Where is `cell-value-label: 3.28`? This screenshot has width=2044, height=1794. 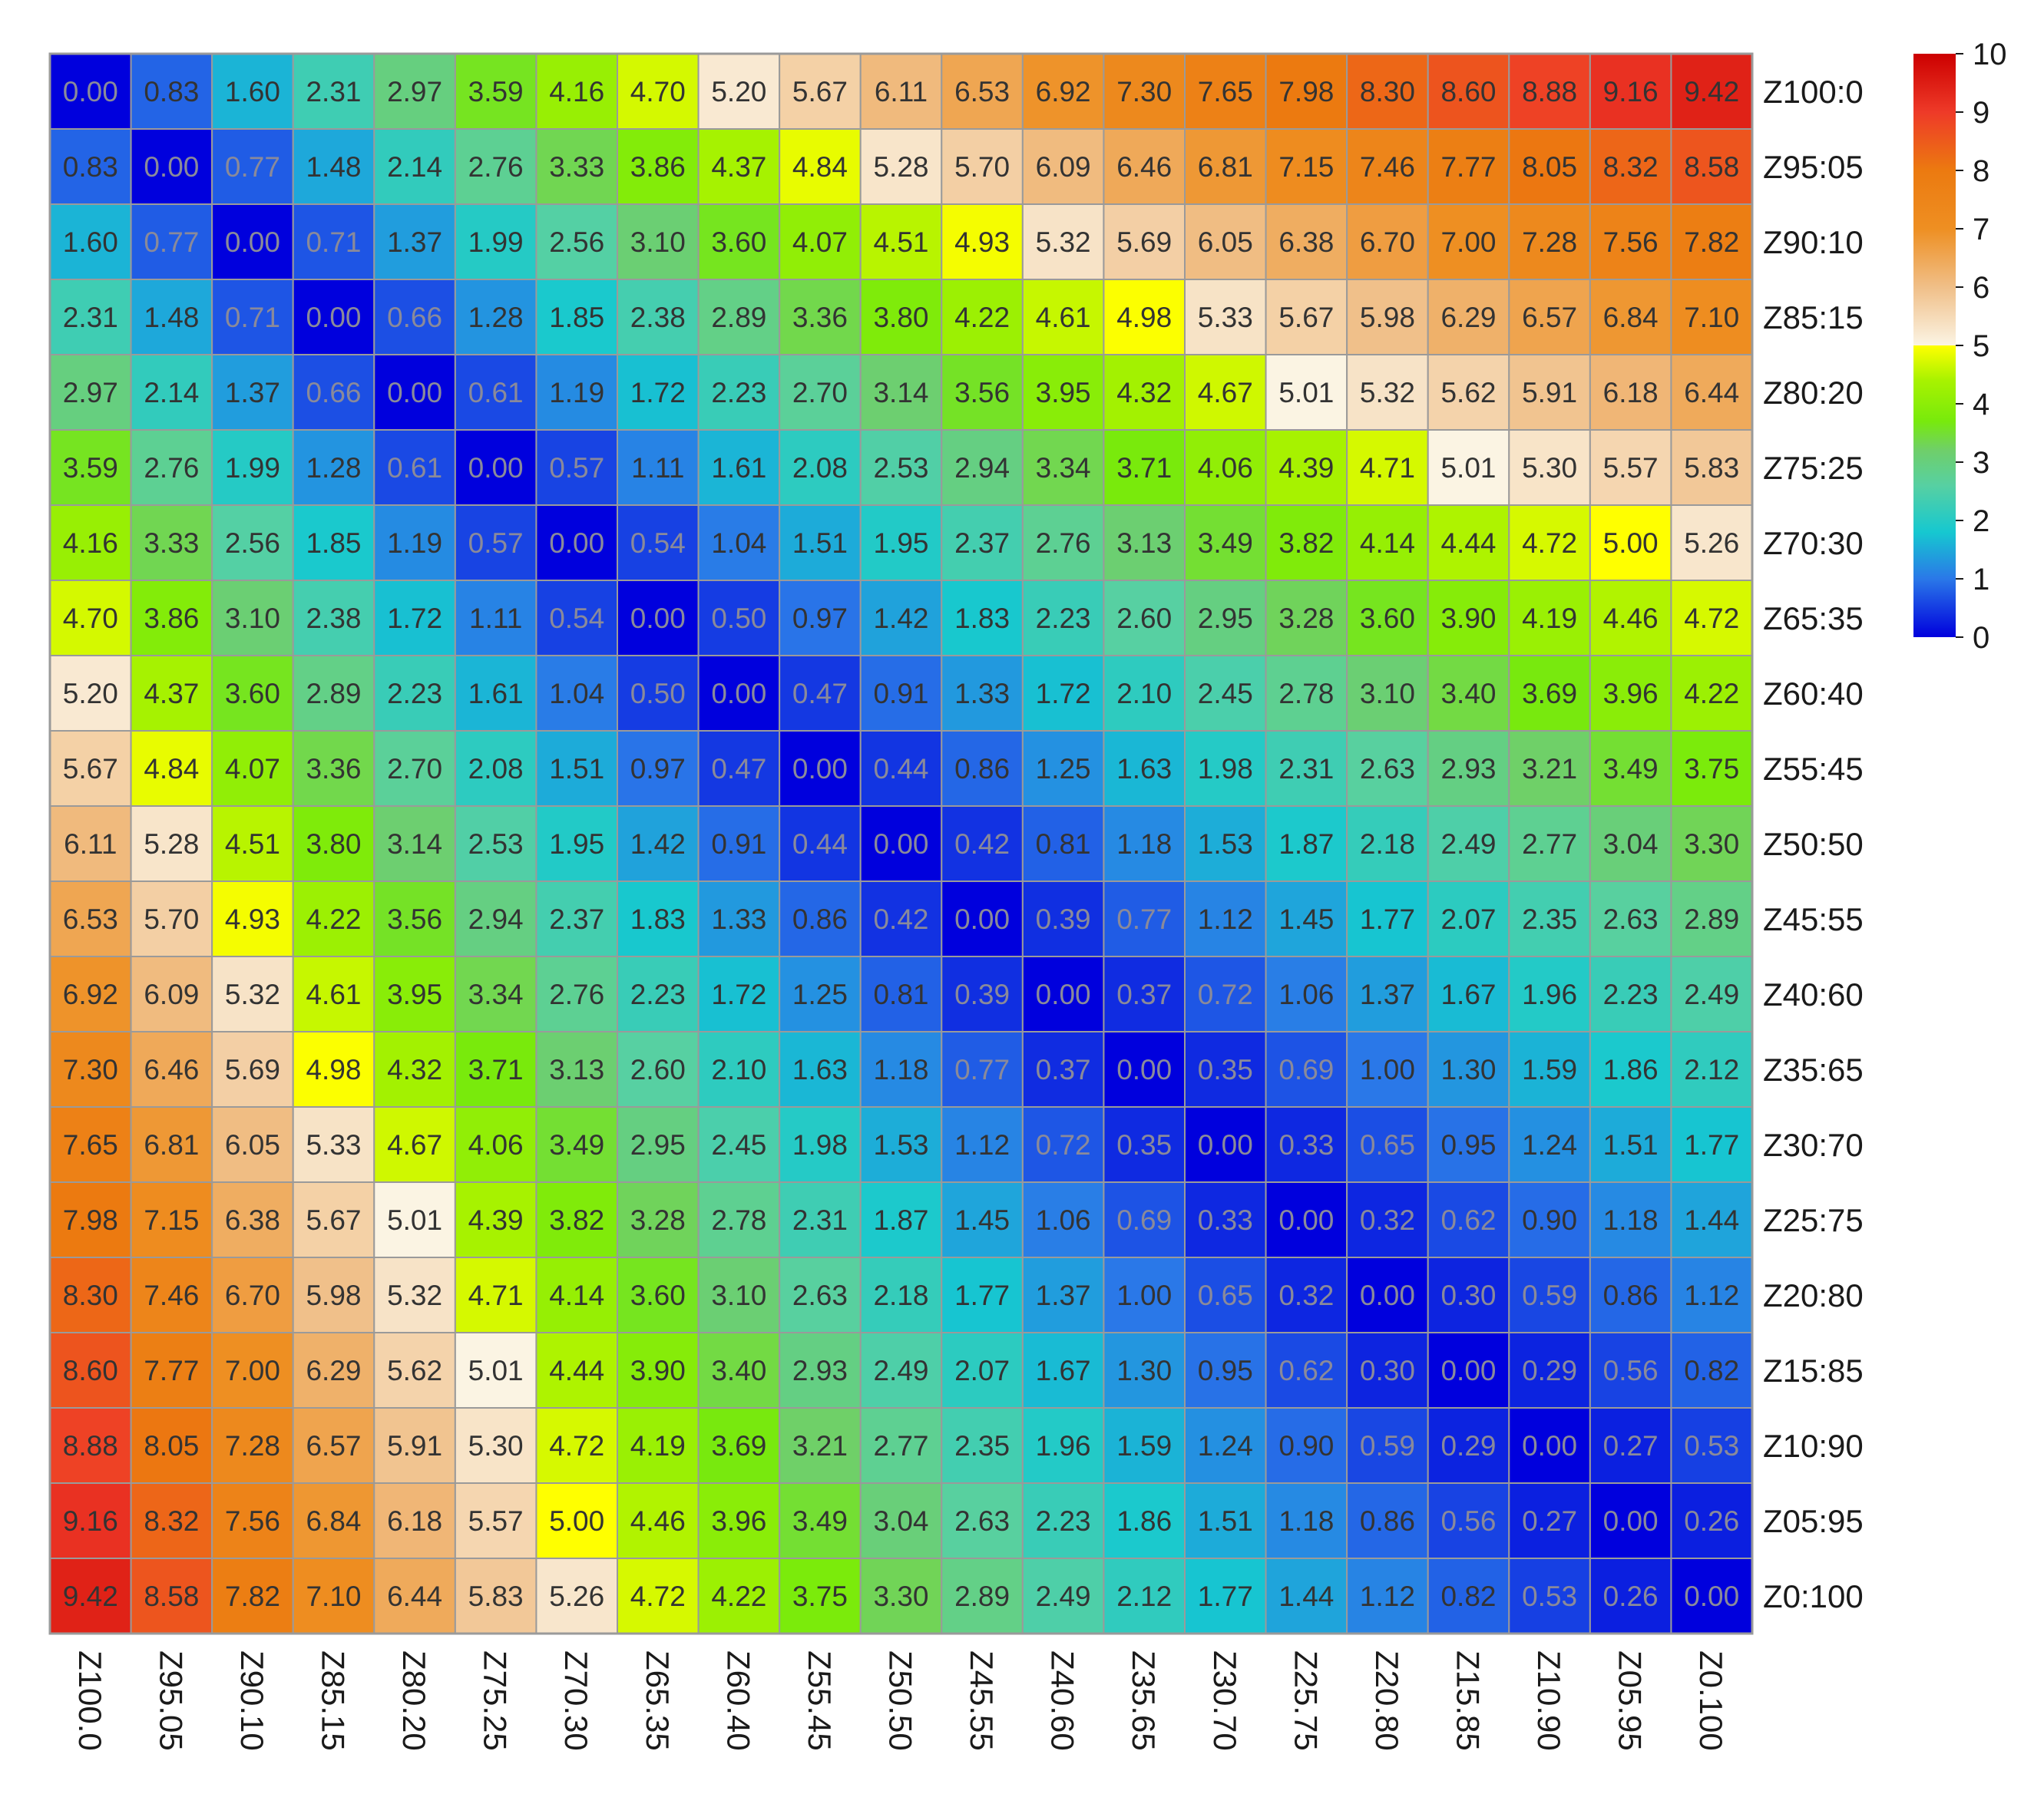
cell-value-label: 3.28 is located at coordinates (1306, 618).